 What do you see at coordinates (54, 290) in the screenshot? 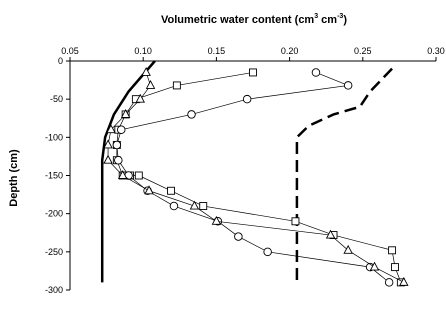
I see `y-tick-label: -300` at bounding box center [54, 290].